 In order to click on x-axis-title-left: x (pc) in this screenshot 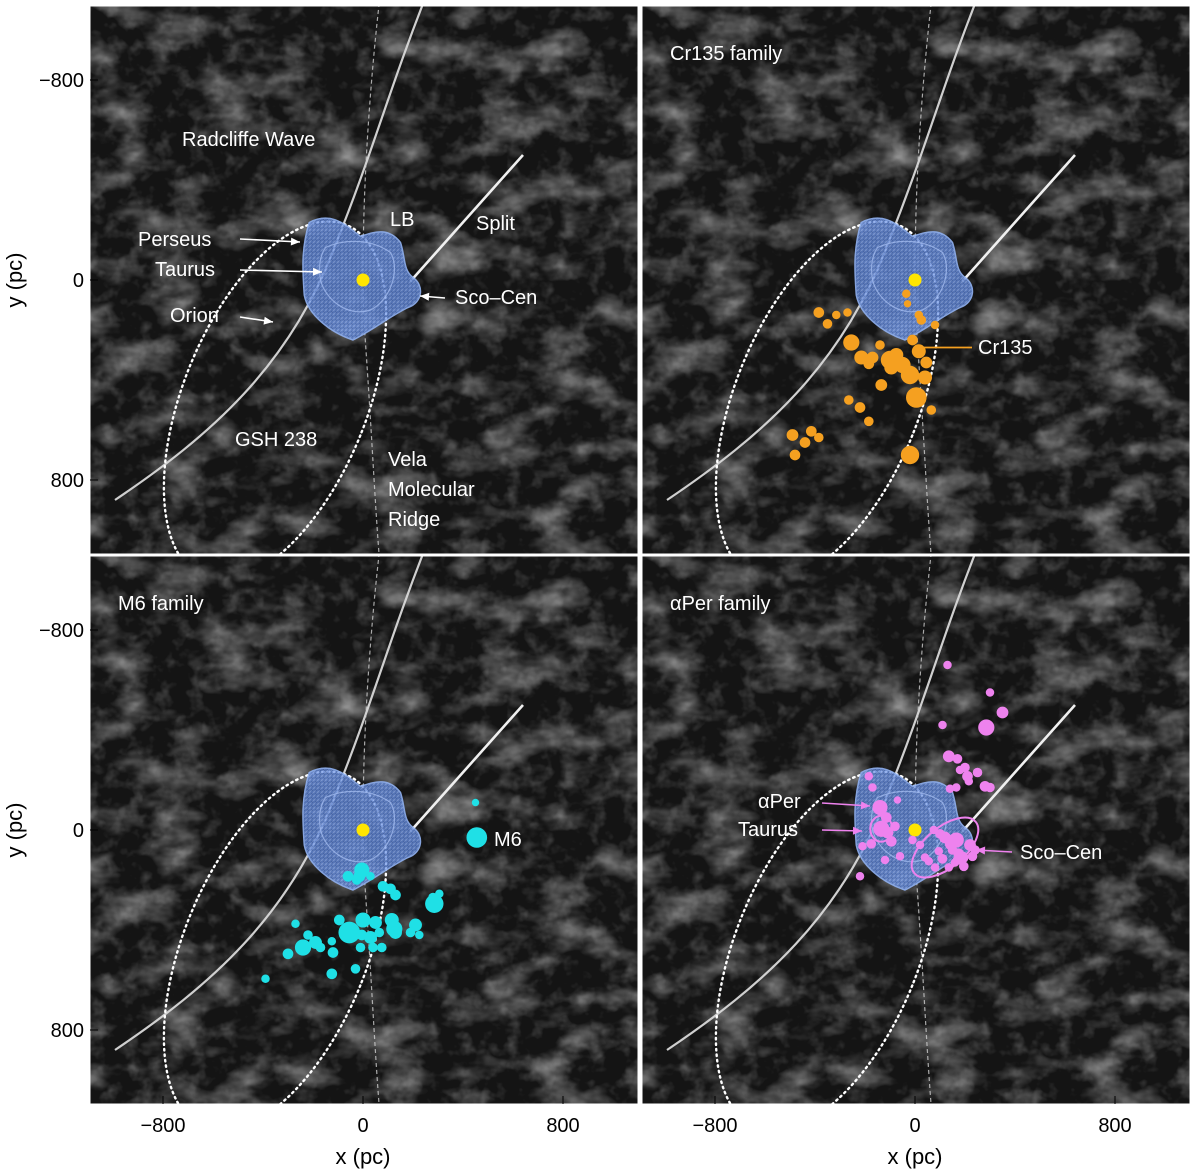, I will do `click(363, 1156)`.